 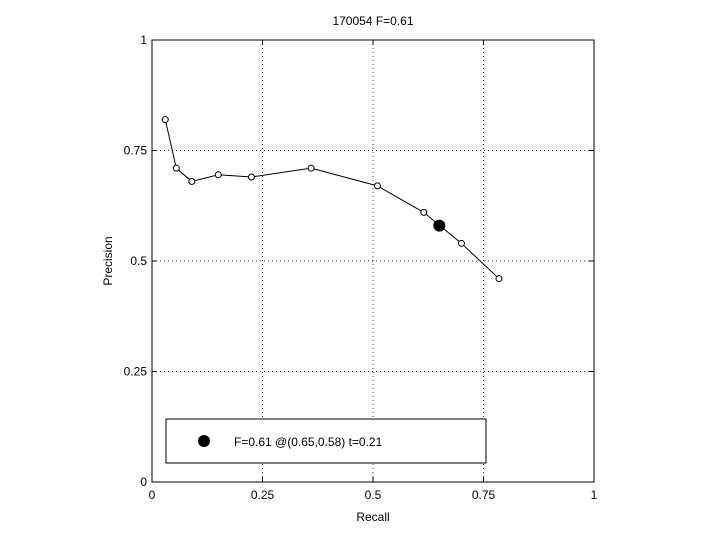 What do you see at coordinates (372, 517) in the screenshot?
I see `x-axis-label: Recall` at bounding box center [372, 517].